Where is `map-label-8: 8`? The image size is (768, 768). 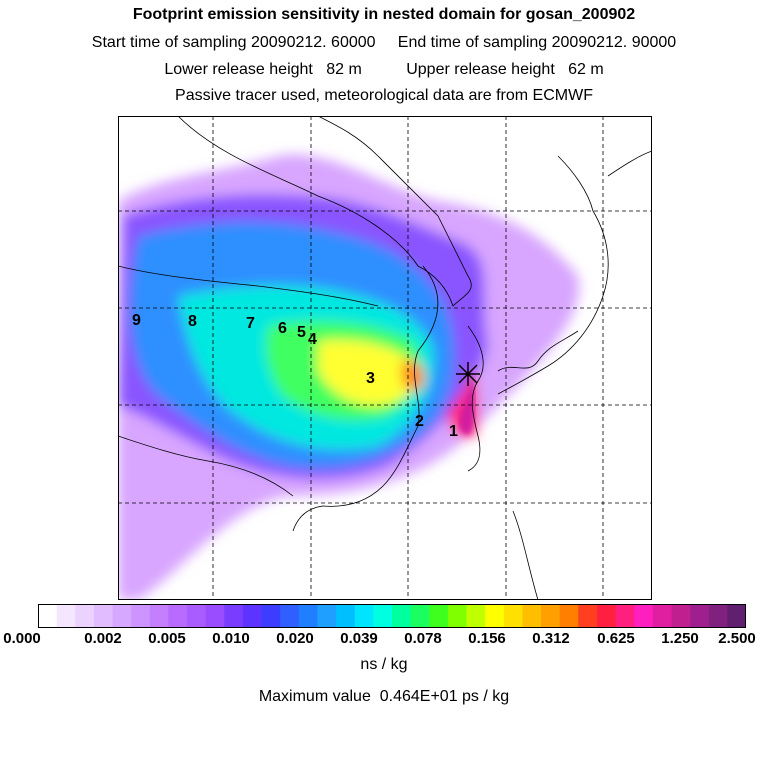 map-label-8: 8 is located at coordinates (192, 321).